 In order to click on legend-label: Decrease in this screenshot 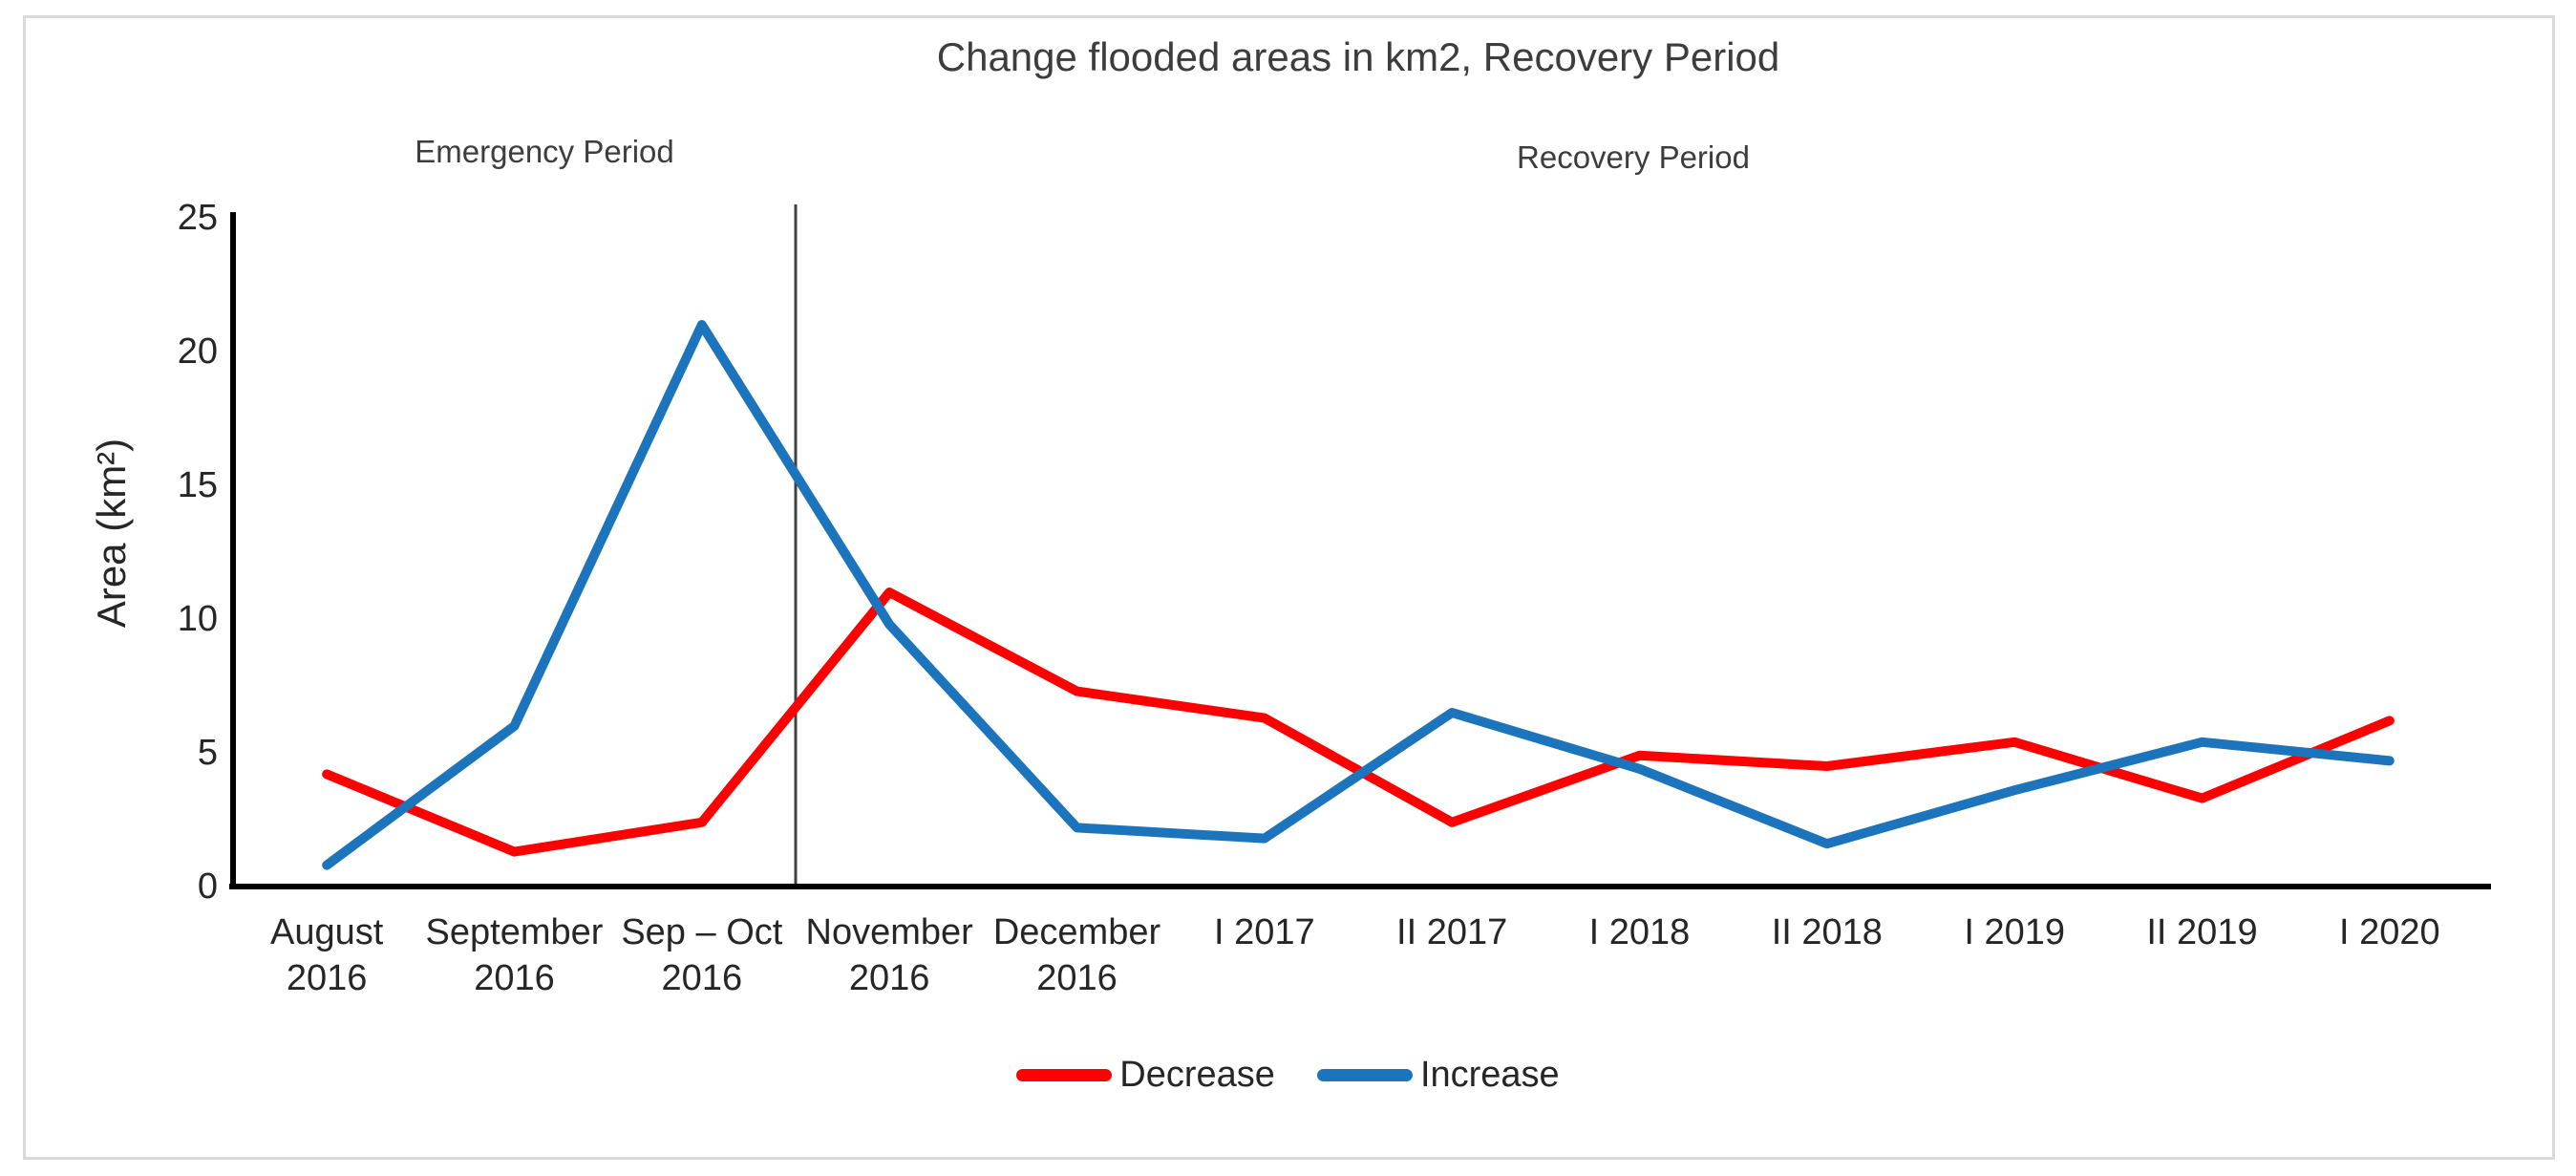, I will do `click(1197, 1075)`.